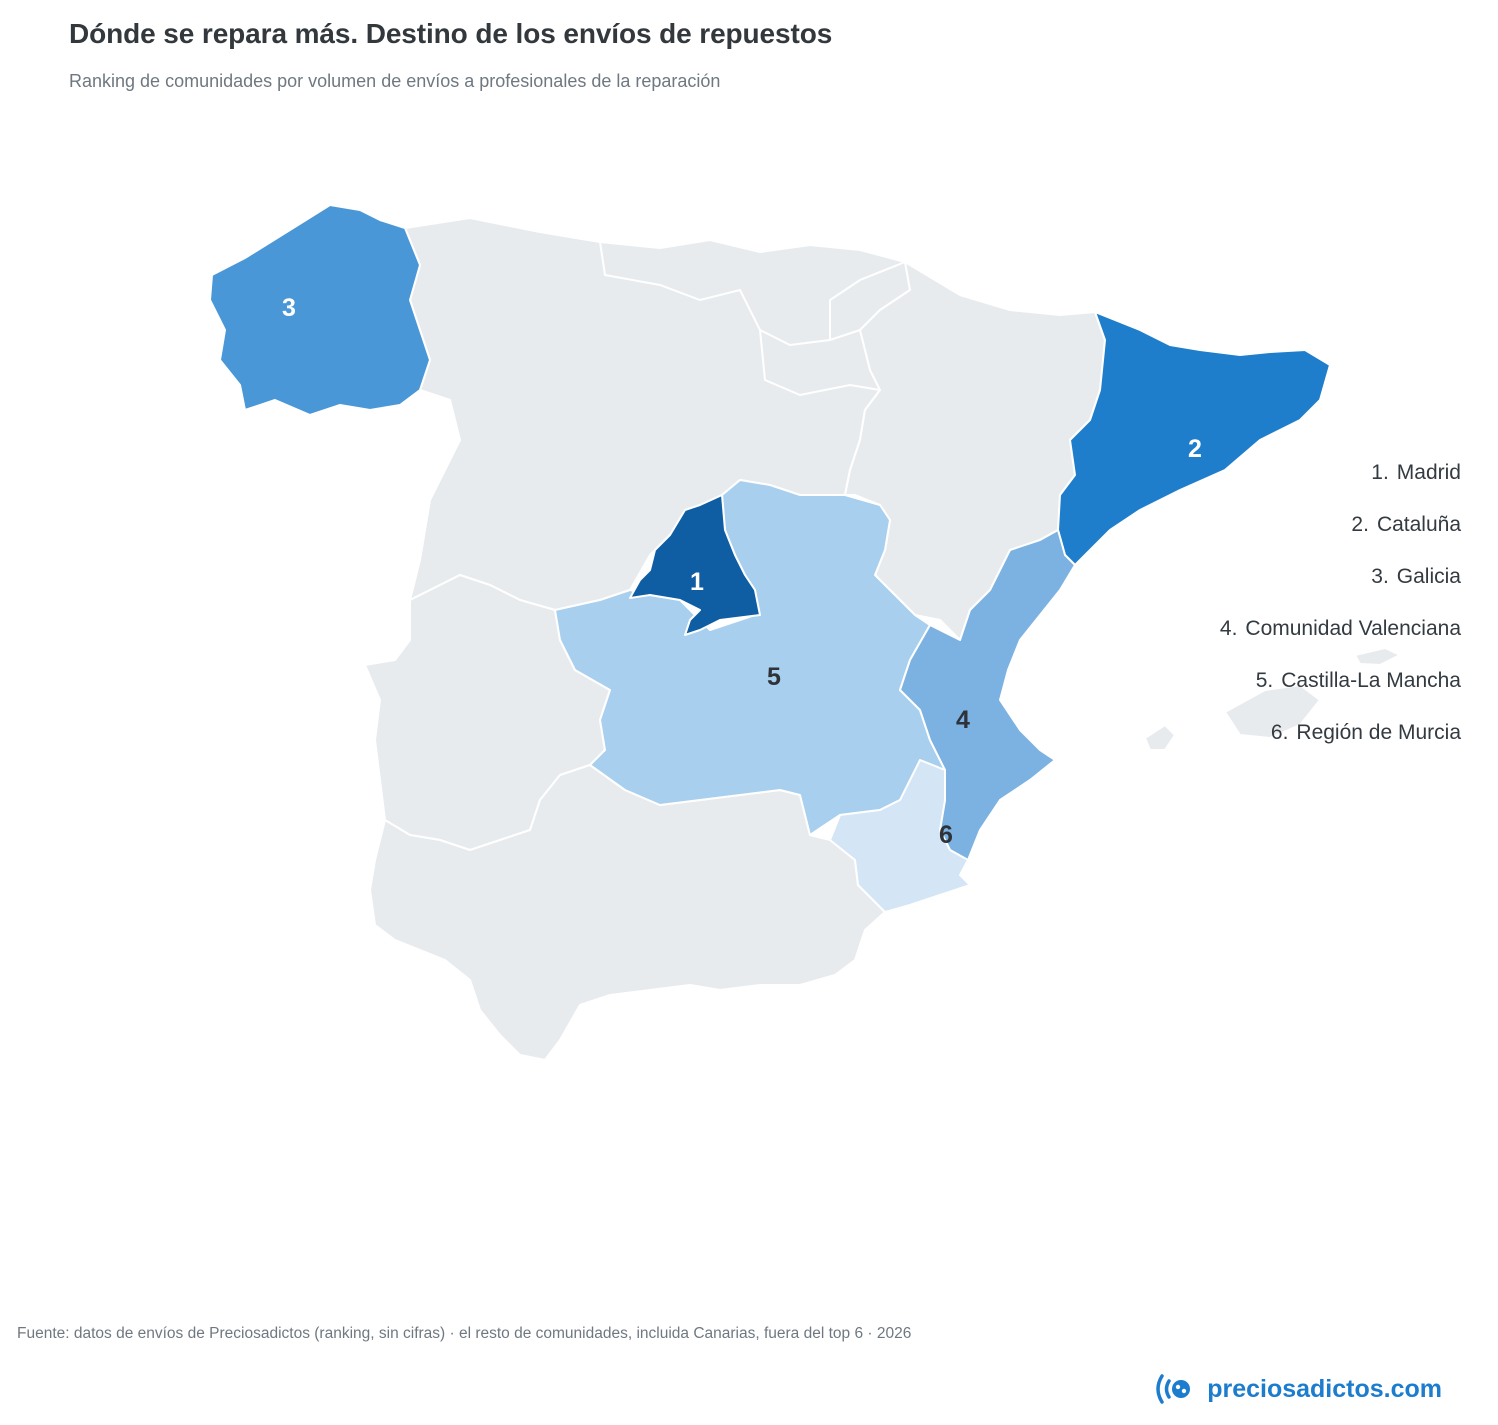 The height and width of the screenshot is (1425, 1498). Describe the element at coordinates (750, 657) in the screenshot. I see `region-castilla-la-mancha` at that location.